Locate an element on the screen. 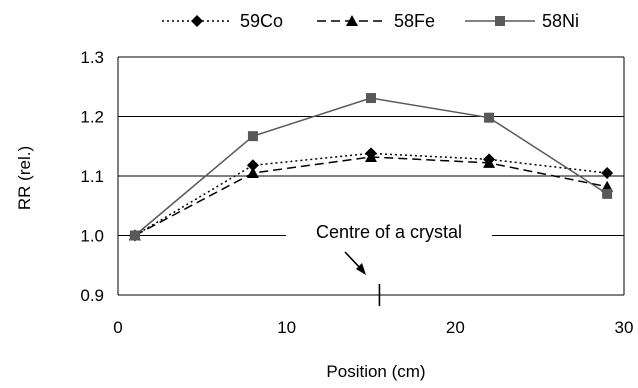 The image size is (638, 388). legend-item-59Co: 59Co is located at coordinates (222, 21).